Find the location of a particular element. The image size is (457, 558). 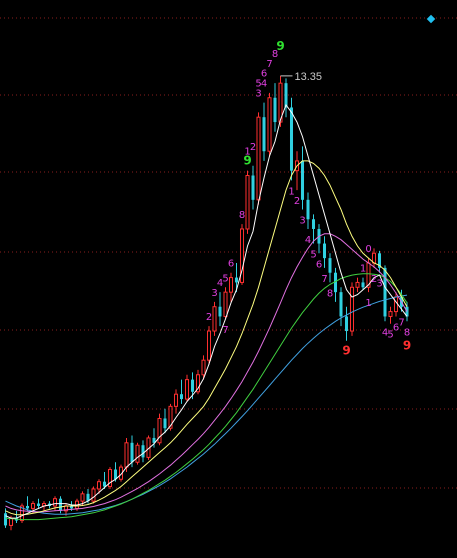

max-price-label: 13.35 is located at coordinates (309, 77).